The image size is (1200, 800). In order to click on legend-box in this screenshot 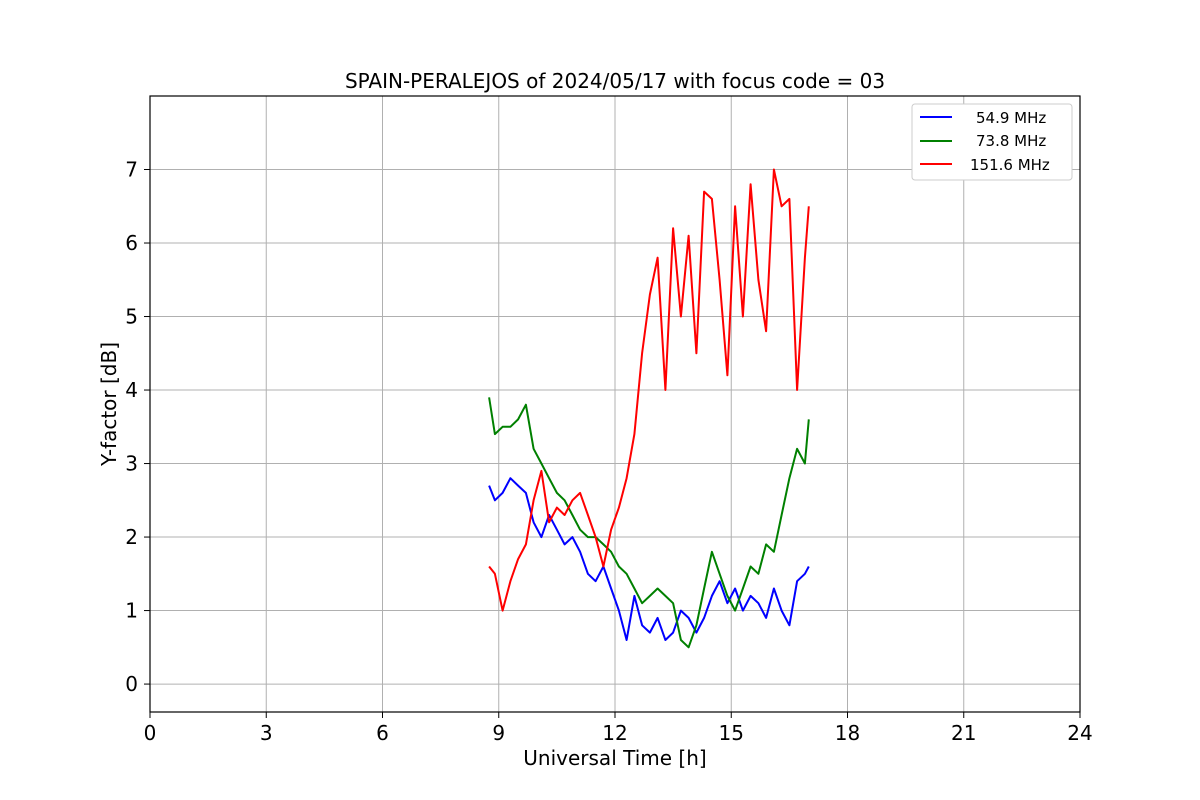, I will do `click(992, 142)`.